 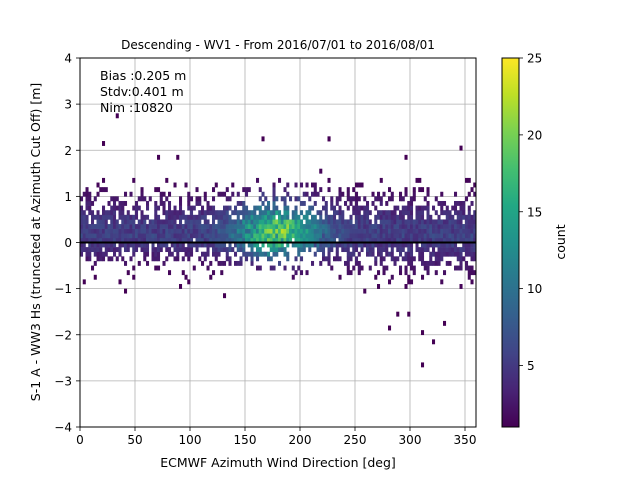 I want to click on y-tick-label: −4, so click(x=63, y=428).